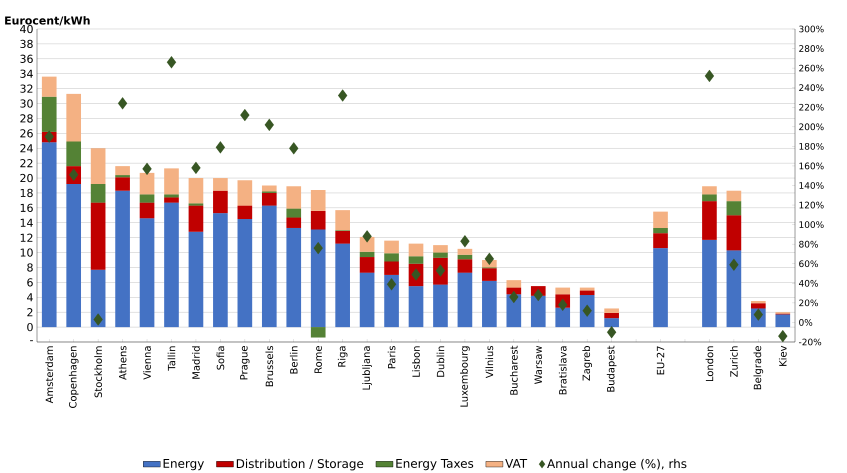 The image size is (847, 473). I want to click on y-tick-label: 14, so click(26, 222).